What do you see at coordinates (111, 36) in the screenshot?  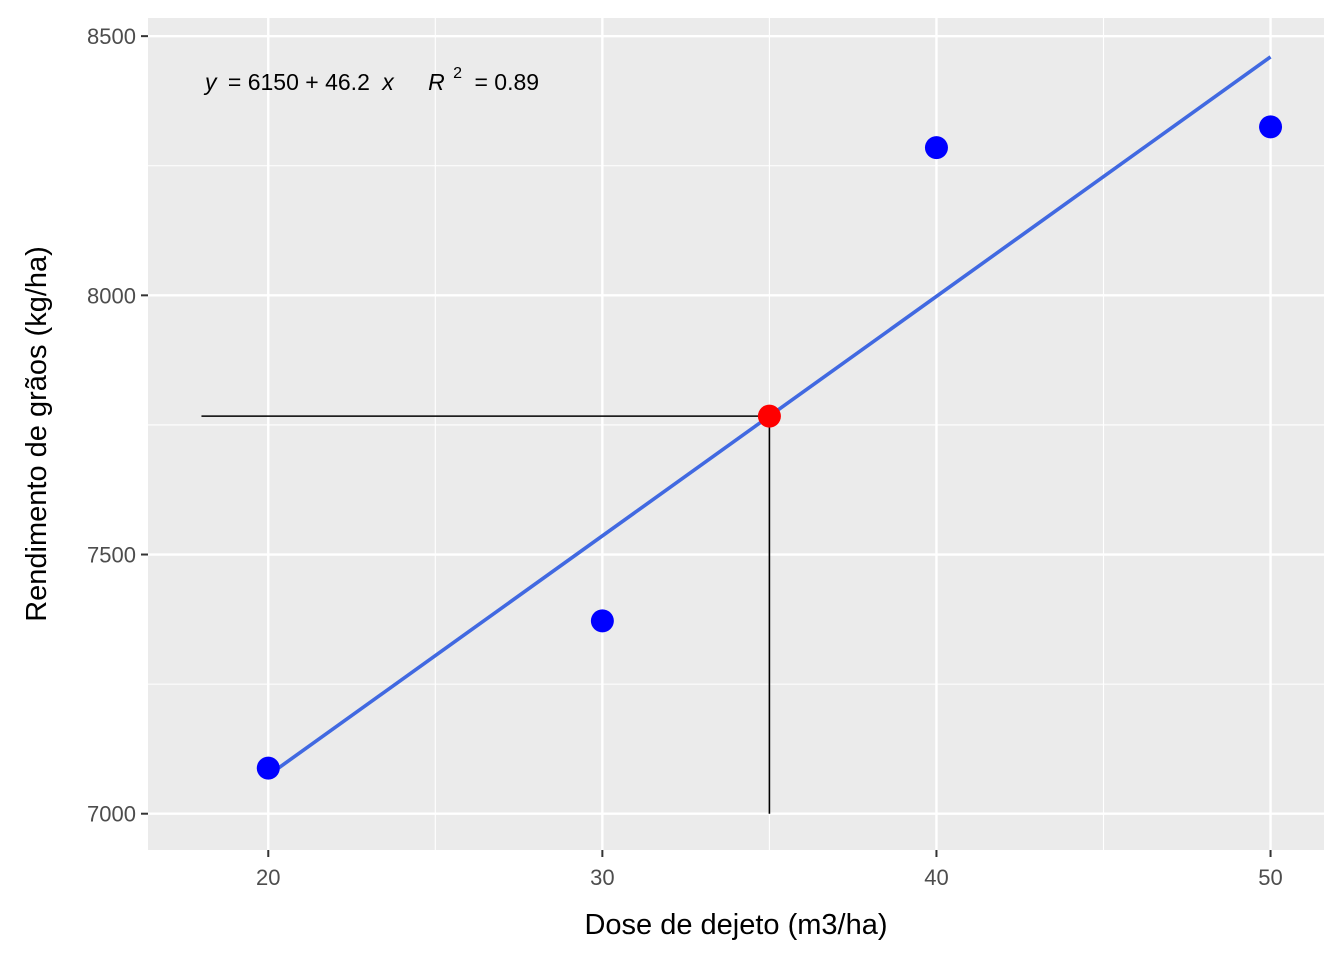 I see `y-tick-label: 8500` at bounding box center [111, 36].